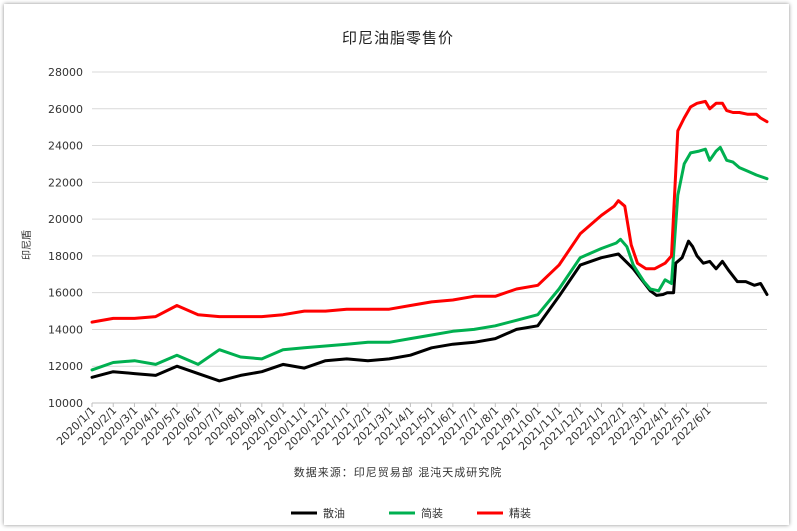 The image size is (797, 531). Describe the element at coordinates (65, 182) in the screenshot. I see `y-tick-label: 22000` at that location.